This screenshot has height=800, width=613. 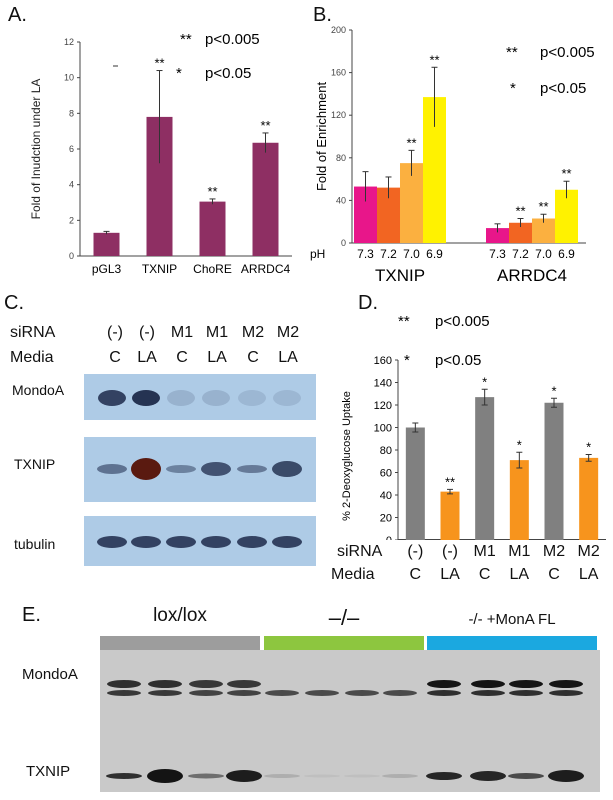 I want to click on panel-d-label: D., so click(x=368, y=303).